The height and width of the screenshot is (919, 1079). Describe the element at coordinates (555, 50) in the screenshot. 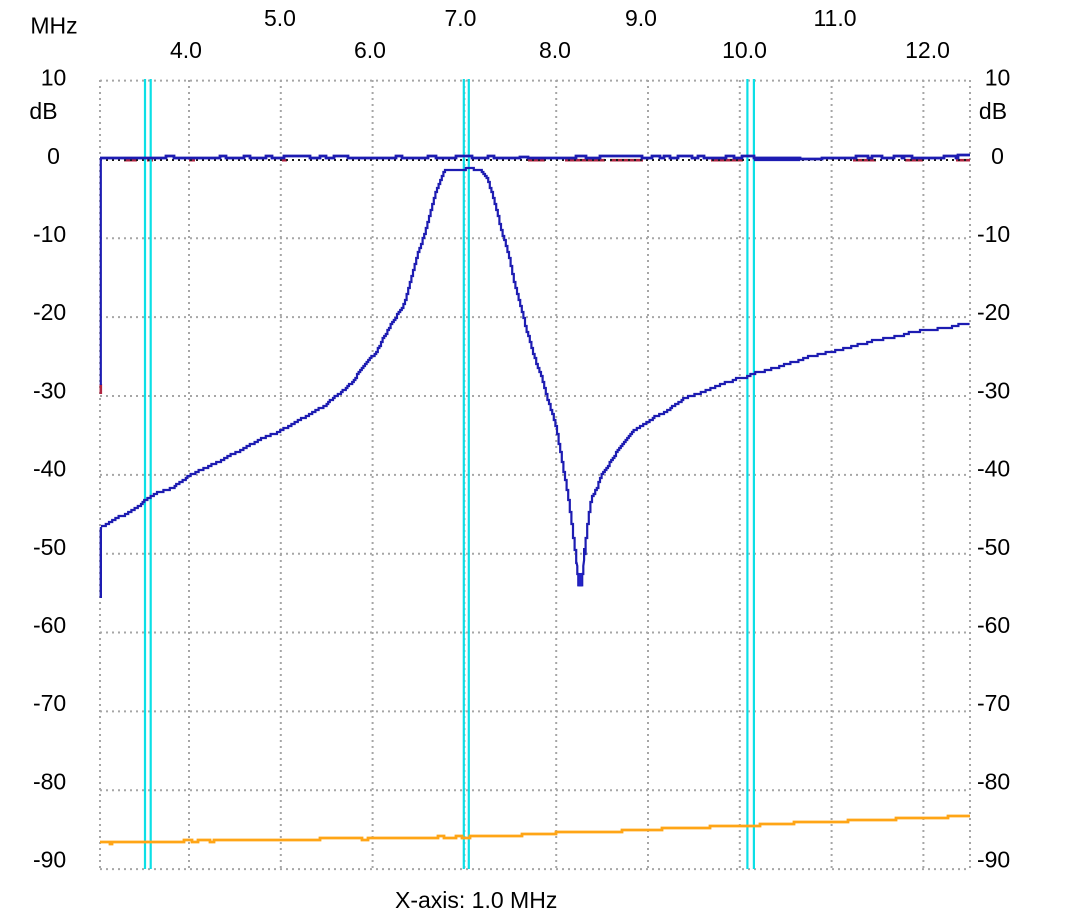

I see `svg-text: 8.0` at that location.